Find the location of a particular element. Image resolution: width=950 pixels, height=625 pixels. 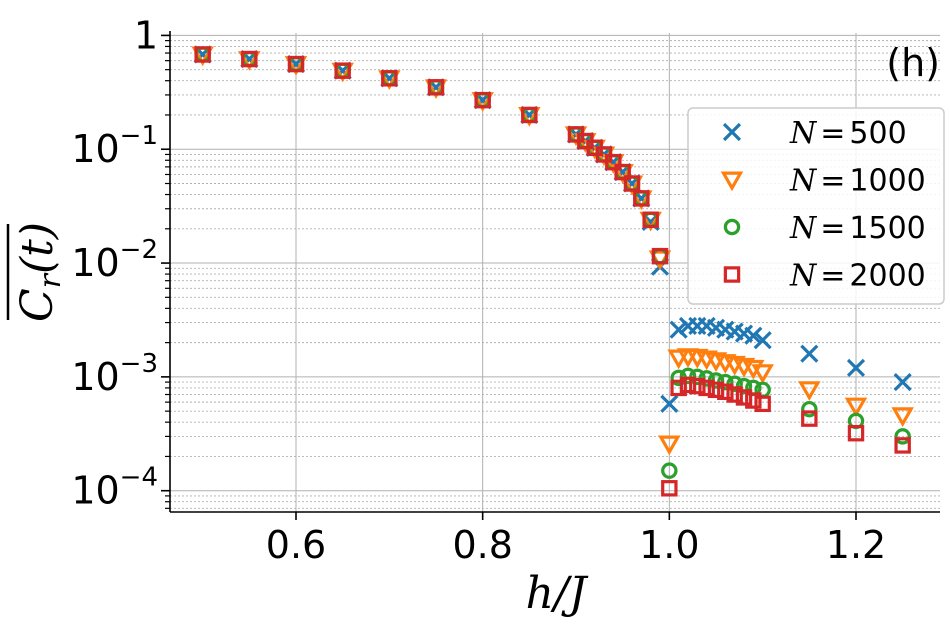

panel-label: (h) is located at coordinates (913, 63).